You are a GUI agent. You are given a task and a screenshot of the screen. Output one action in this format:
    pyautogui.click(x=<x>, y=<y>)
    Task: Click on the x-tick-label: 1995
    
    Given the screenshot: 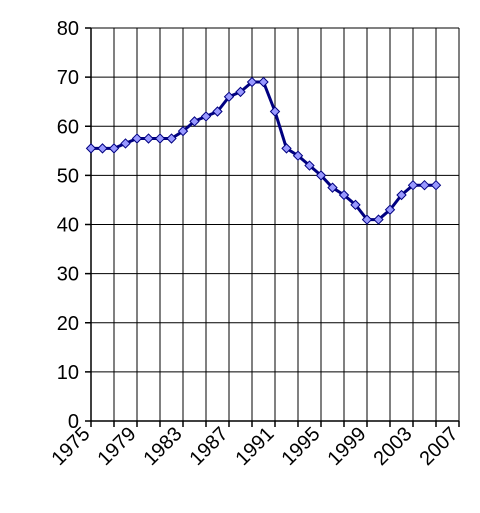 What is the action you would take?
    pyautogui.click(x=301, y=446)
    